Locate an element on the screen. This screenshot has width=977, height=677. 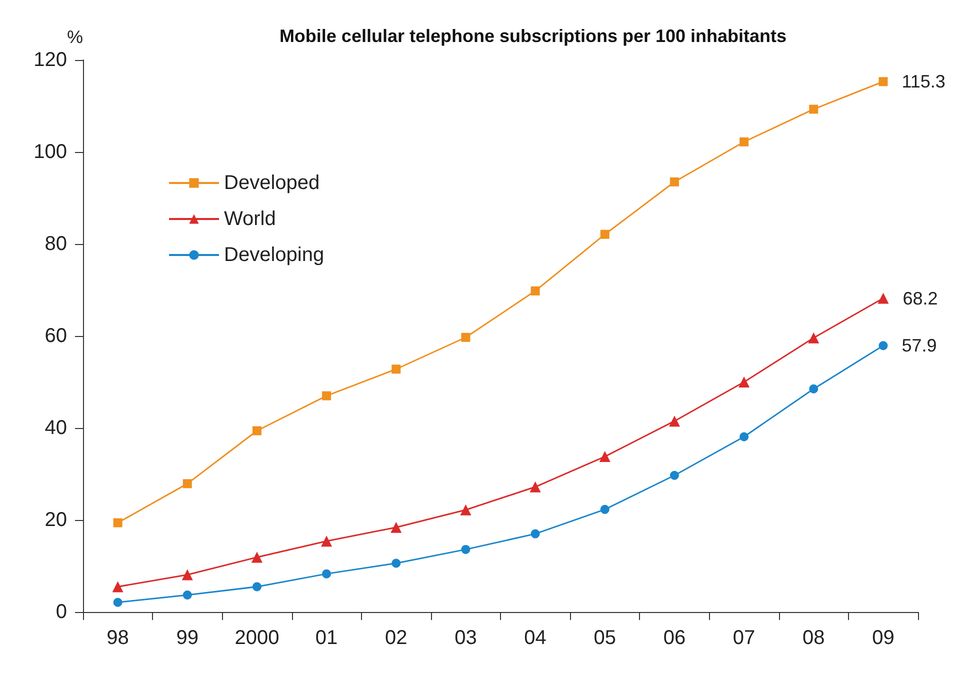
y-tick-label: 100 is located at coordinates (50, 152).